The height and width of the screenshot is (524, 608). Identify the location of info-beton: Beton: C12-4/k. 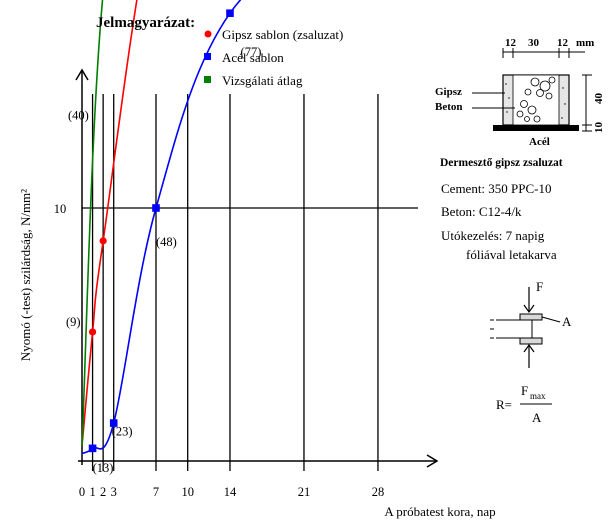
(481, 211).